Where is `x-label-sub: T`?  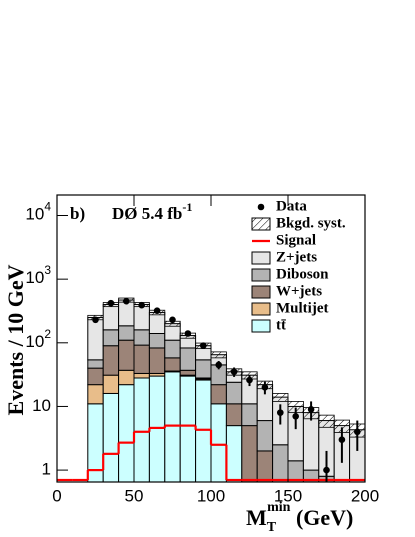 x-label-sub: T is located at coordinates (272, 527).